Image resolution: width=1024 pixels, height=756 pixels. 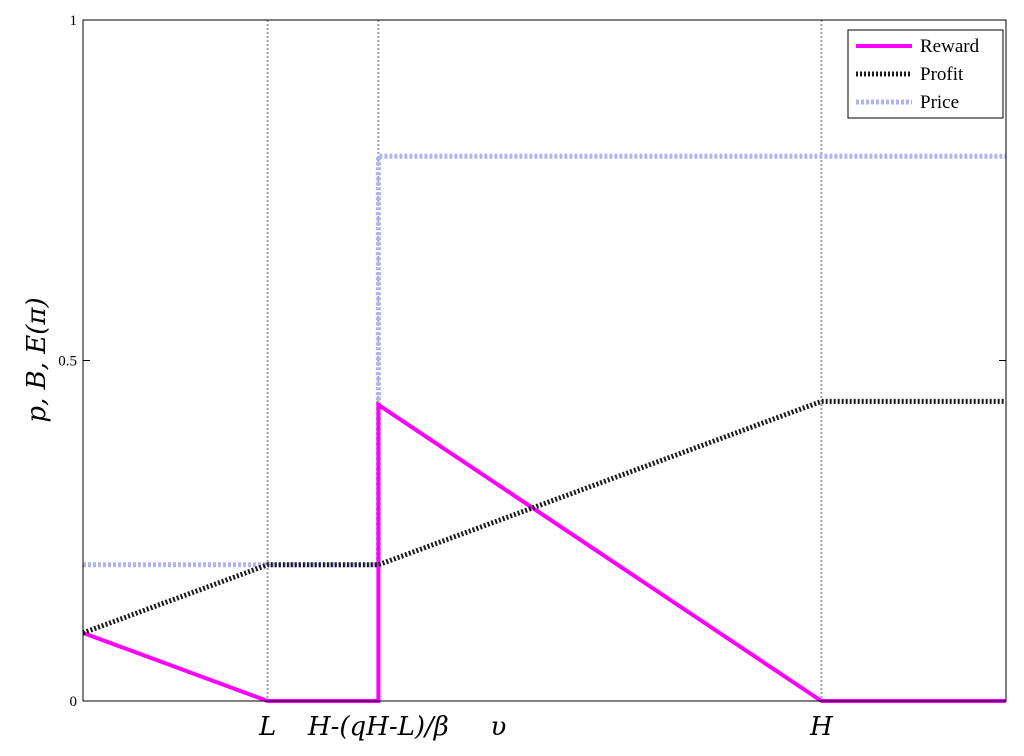 I want to click on legend: Reward Profit Price, so click(x=925, y=74).